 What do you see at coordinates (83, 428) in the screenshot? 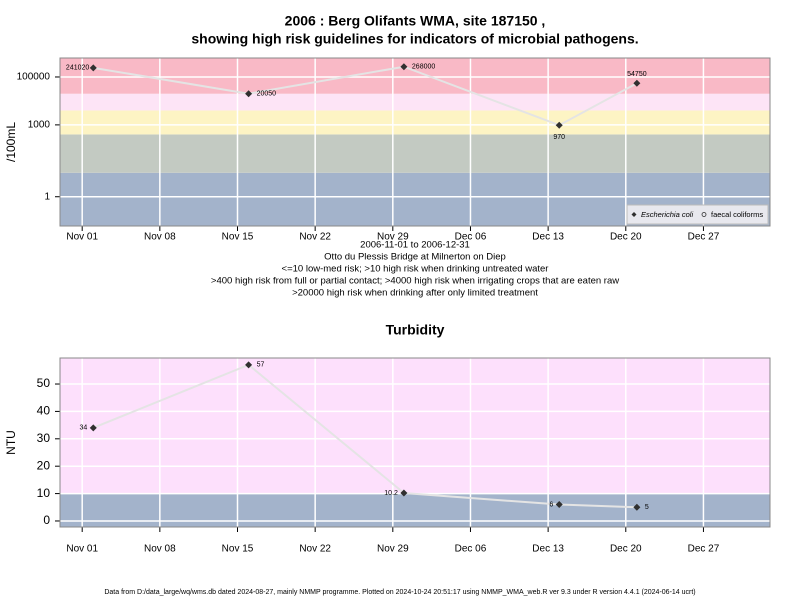
I see `value-label: 34` at bounding box center [83, 428].